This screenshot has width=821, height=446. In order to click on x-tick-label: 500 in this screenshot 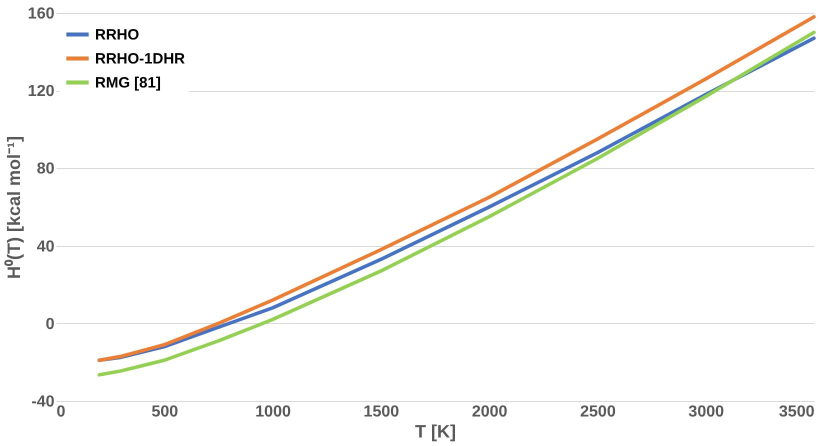, I will do `click(164, 412)`.